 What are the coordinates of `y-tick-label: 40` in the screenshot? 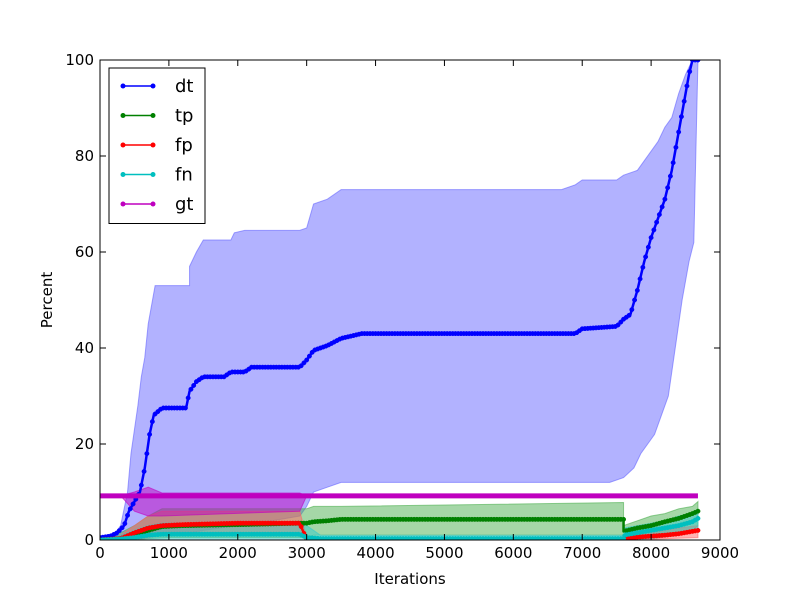 It's located at (84, 348).